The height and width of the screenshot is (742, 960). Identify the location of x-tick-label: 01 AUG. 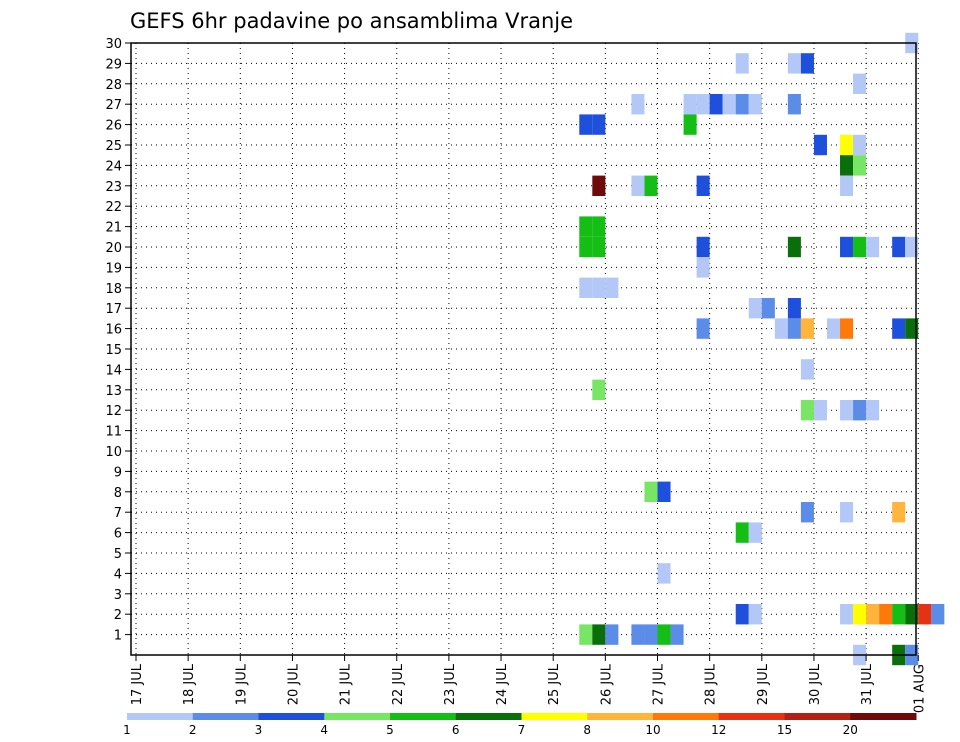
(919, 688).